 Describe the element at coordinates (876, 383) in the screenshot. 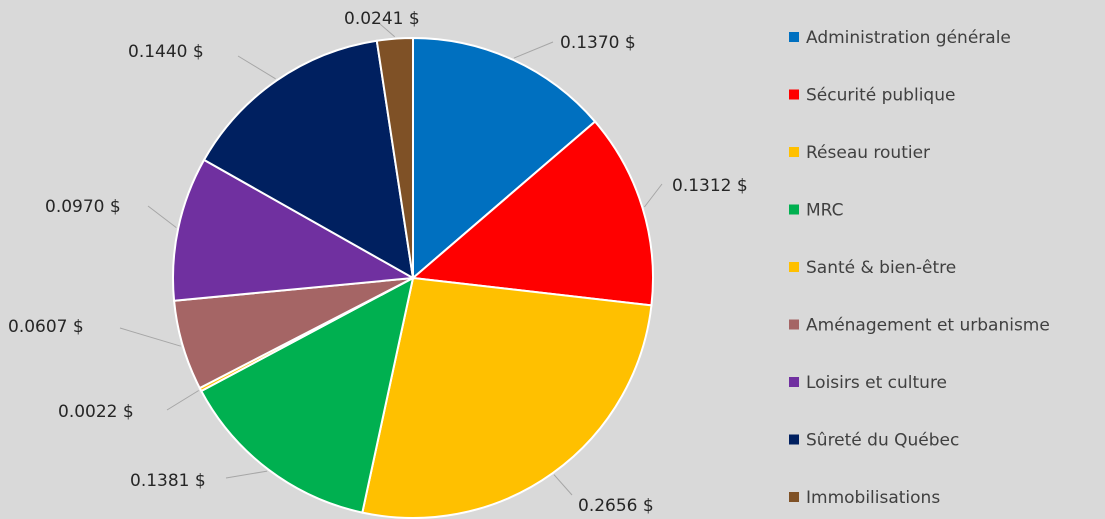

I see `legend-label: Loisirs et culture` at that location.